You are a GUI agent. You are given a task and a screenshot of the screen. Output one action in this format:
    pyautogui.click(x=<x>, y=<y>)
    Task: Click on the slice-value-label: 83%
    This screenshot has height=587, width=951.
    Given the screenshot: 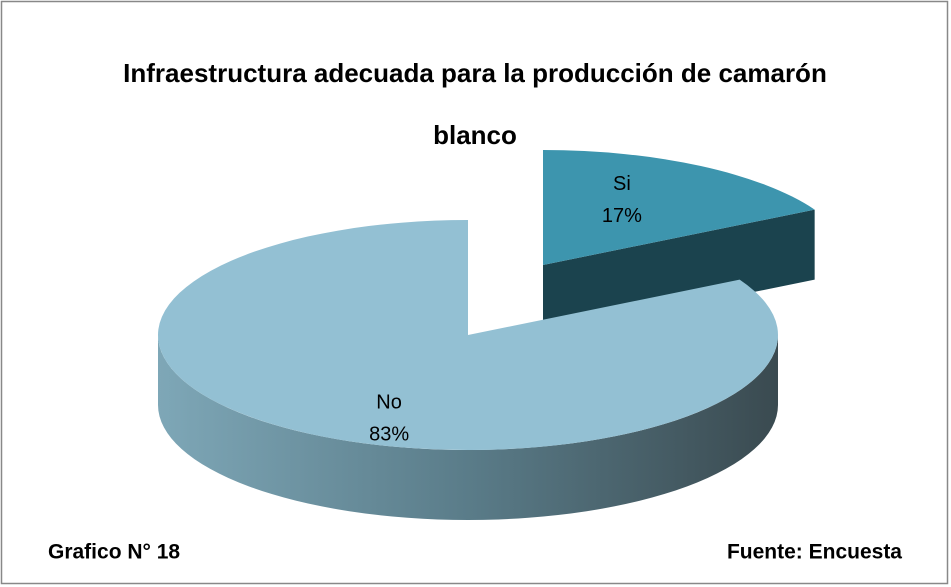 What is the action you would take?
    pyautogui.click(x=389, y=435)
    